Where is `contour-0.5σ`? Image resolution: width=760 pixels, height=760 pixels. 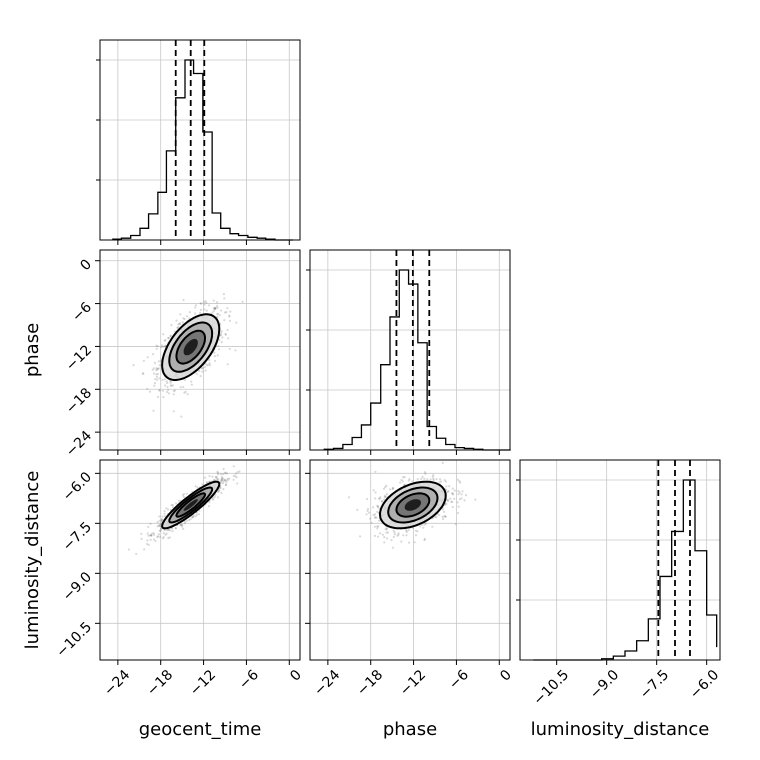 contour-0.5σ is located at coordinates (413, 505).